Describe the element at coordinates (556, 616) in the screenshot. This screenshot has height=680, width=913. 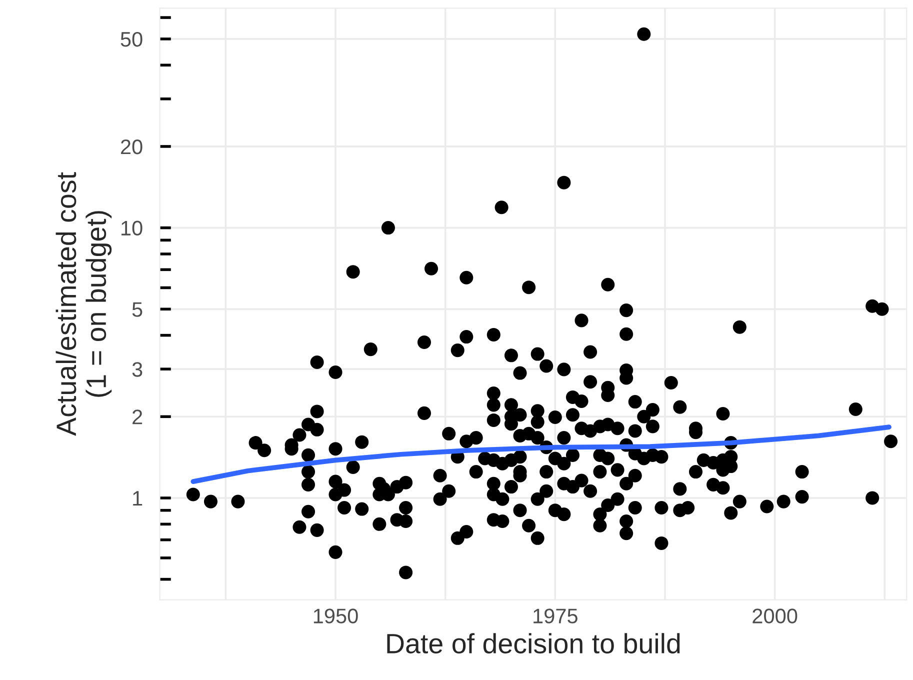
I see `x-tick-label: 1975` at that location.